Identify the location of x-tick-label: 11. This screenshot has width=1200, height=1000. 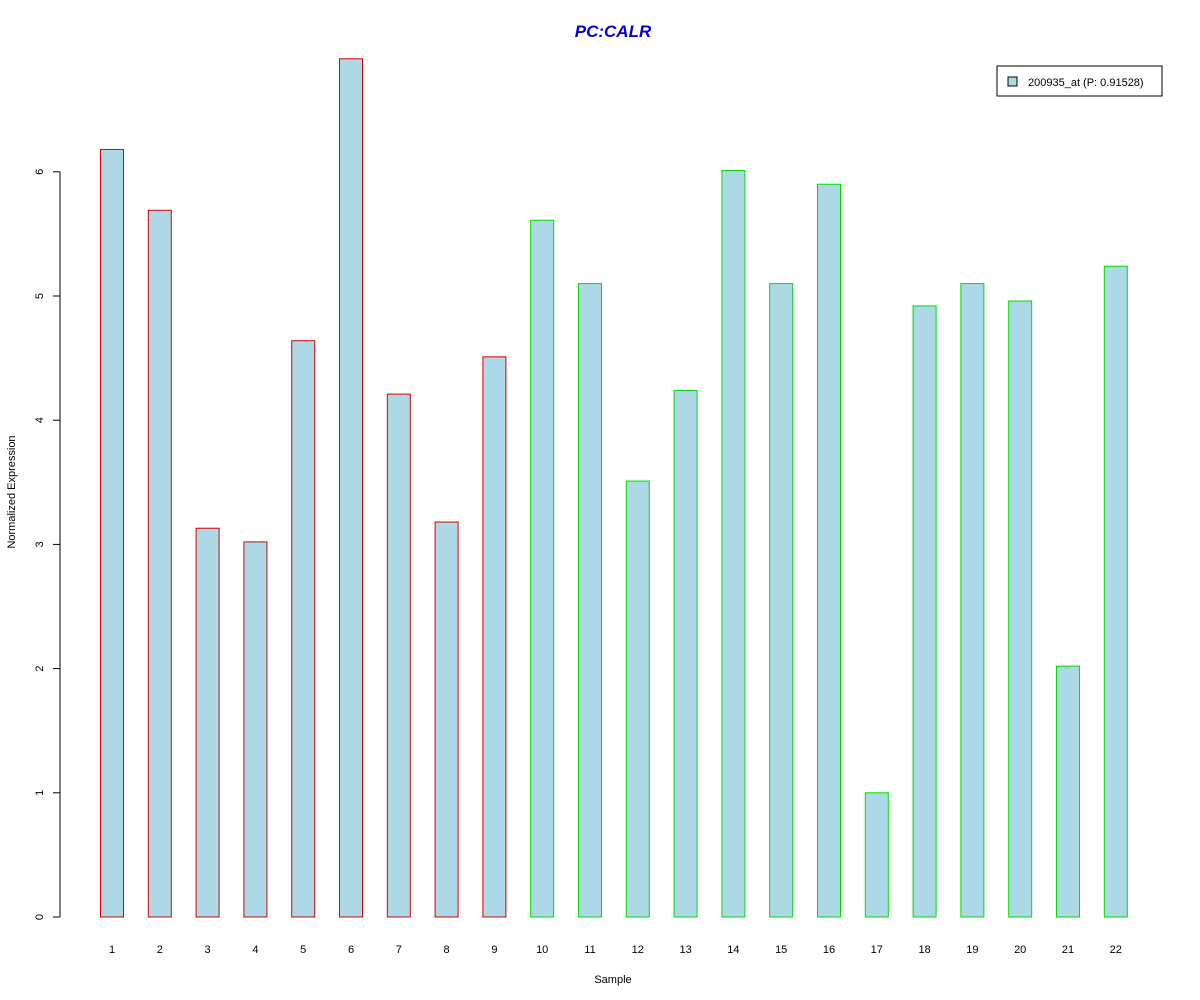
(589, 950).